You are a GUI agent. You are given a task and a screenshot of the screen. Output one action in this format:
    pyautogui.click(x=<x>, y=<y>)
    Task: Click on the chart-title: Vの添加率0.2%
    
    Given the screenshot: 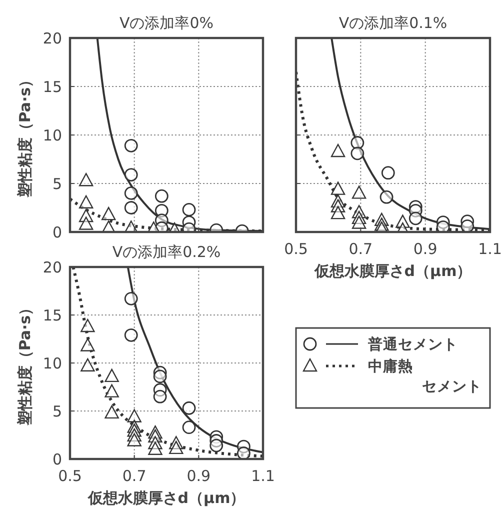 What is the action you would take?
    pyautogui.click(x=166, y=252)
    